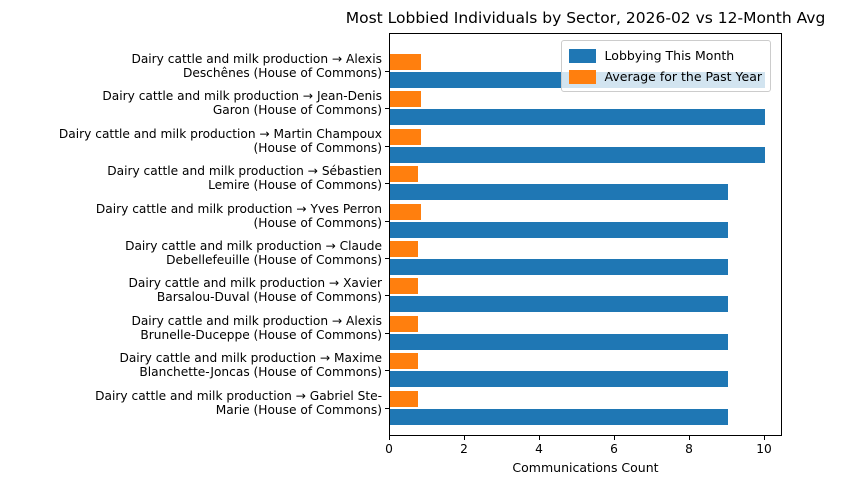 The width and height of the screenshot is (851, 491). What do you see at coordinates (585, 467) in the screenshot?
I see `x-axis-label: Communications Count` at bounding box center [585, 467].